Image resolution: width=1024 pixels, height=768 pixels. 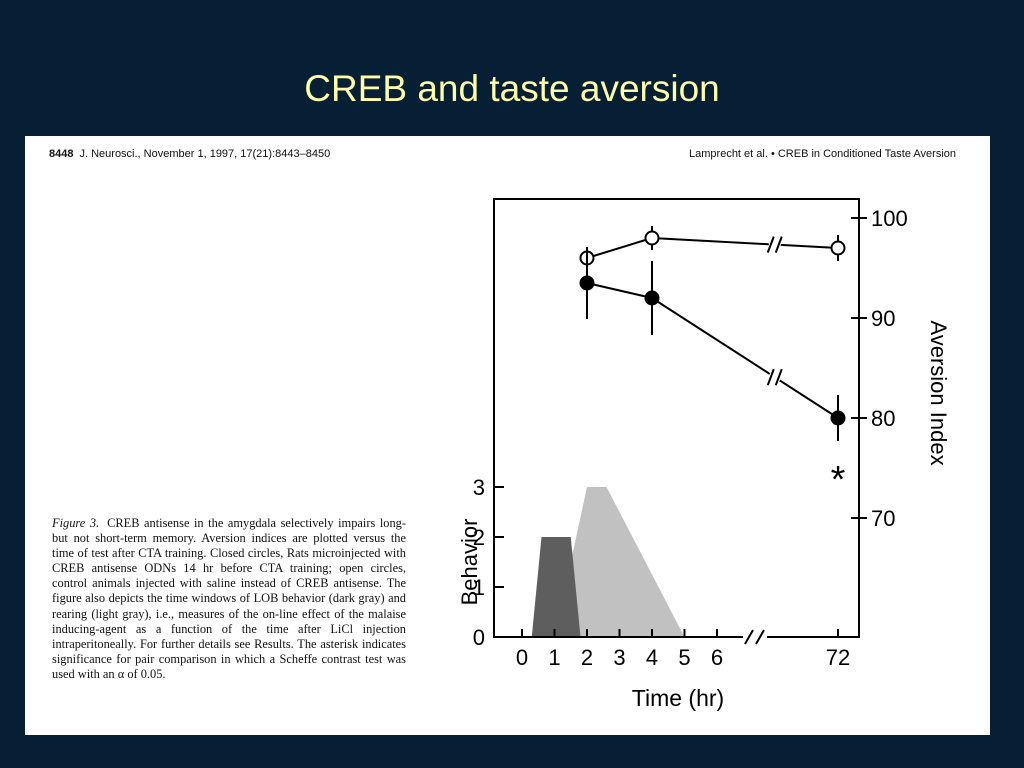 What do you see at coordinates (619, 562) in the screenshot?
I see `light-gray-area` at bounding box center [619, 562].